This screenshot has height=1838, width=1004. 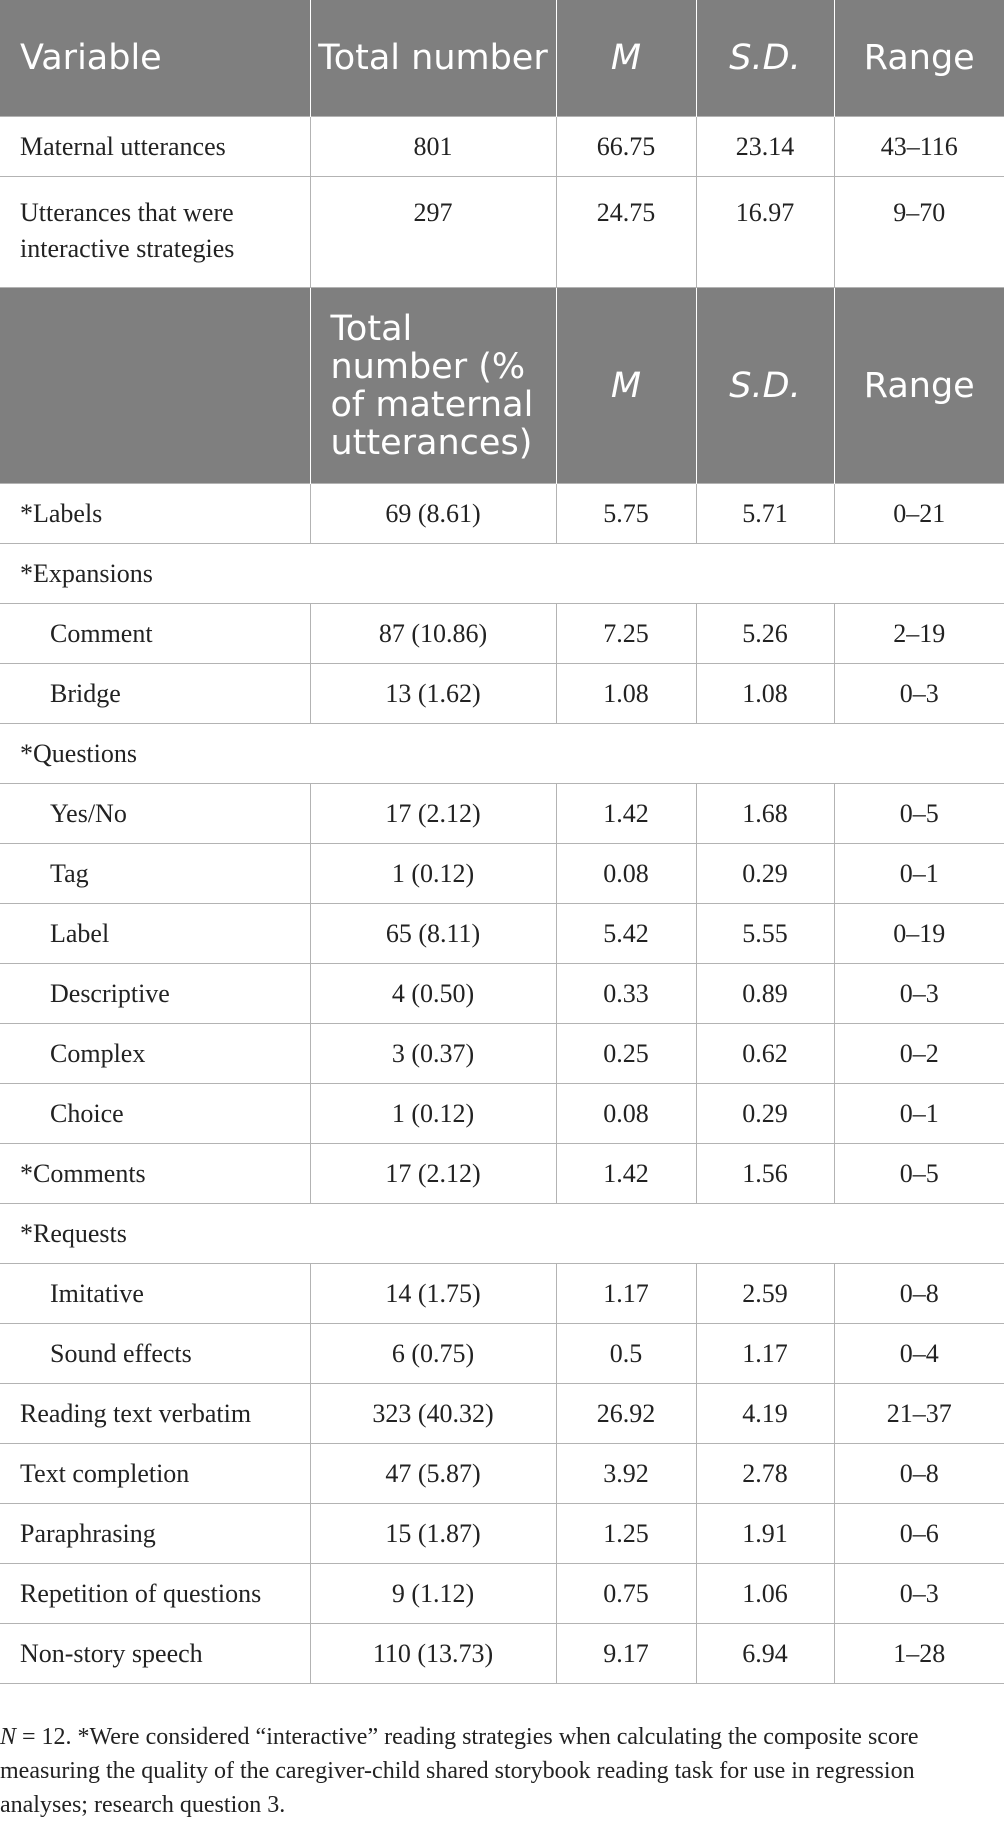 What do you see at coordinates (155, 993) in the screenshot?
I see `row-label: Descriptive` at bounding box center [155, 993].